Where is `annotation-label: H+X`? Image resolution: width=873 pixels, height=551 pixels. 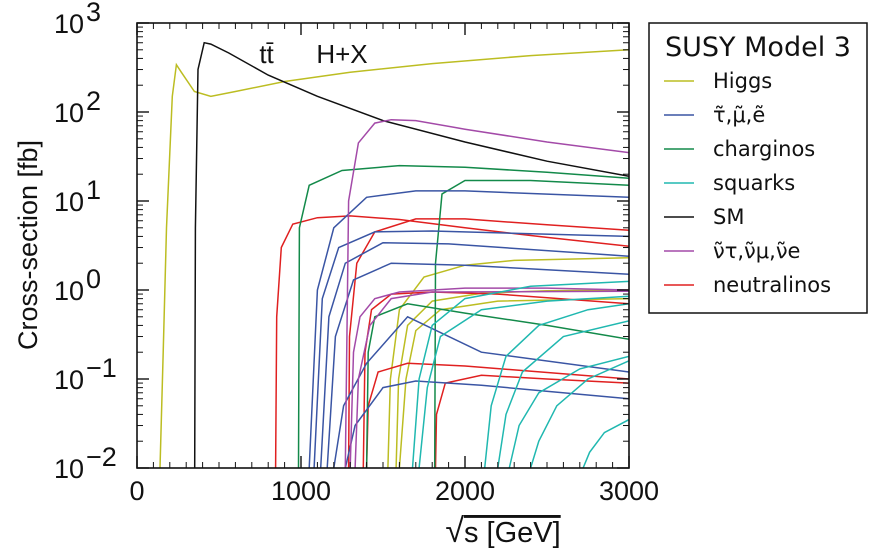 annotation-label: H+X is located at coordinates (341, 54).